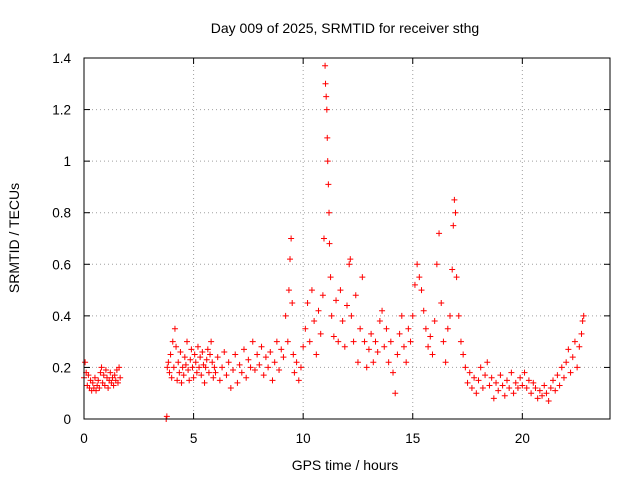 The width and height of the screenshot is (640, 480). Describe the element at coordinates (61, 316) in the screenshot. I see `y-tick-label: 0.4` at that location.